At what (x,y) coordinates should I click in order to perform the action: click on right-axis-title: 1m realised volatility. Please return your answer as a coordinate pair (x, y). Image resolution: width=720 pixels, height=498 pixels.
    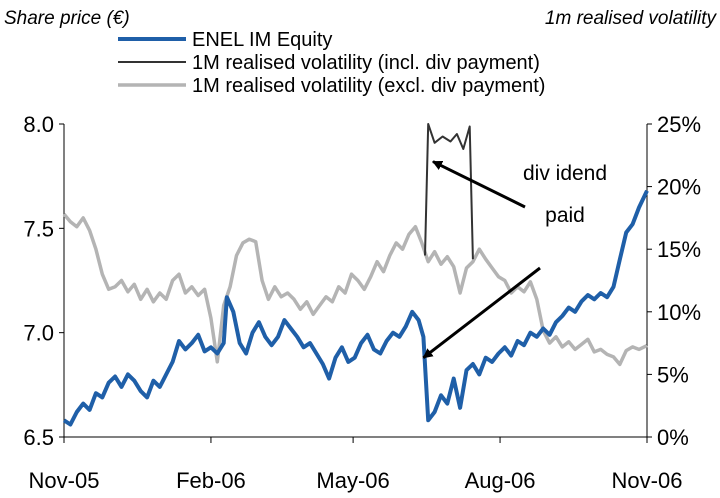
    Looking at the image, I should click on (631, 18).